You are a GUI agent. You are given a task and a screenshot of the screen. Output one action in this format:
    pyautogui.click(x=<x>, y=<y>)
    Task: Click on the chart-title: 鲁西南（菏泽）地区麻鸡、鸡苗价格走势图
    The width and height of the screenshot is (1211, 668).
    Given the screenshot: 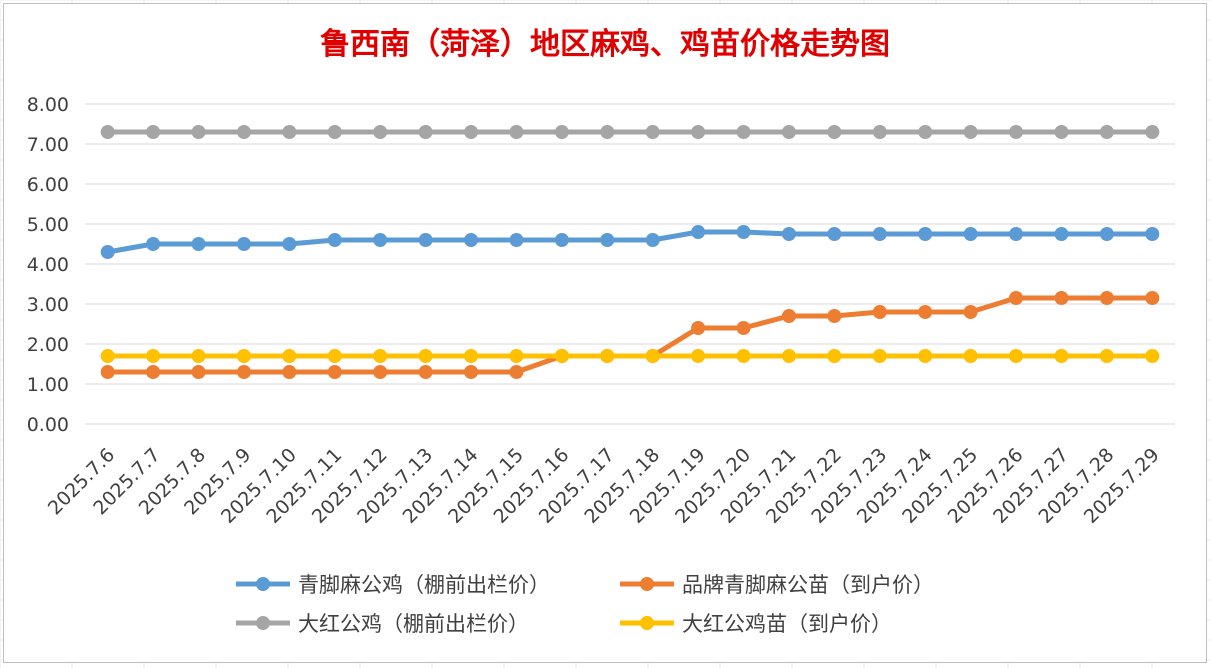 What is the action you would take?
    pyautogui.click(x=605, y=44)
    